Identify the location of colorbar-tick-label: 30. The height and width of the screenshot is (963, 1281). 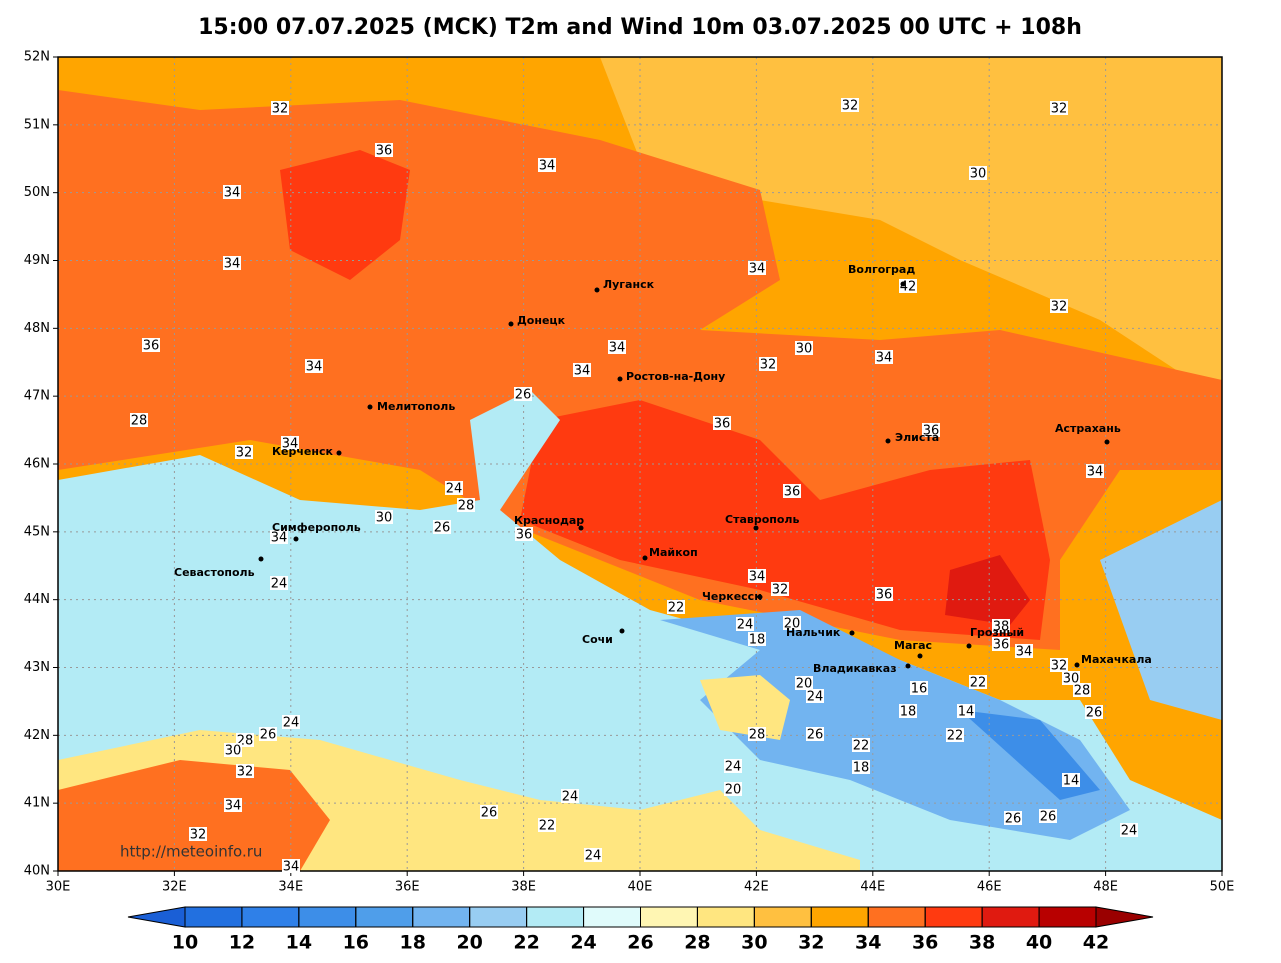
(754, 943).